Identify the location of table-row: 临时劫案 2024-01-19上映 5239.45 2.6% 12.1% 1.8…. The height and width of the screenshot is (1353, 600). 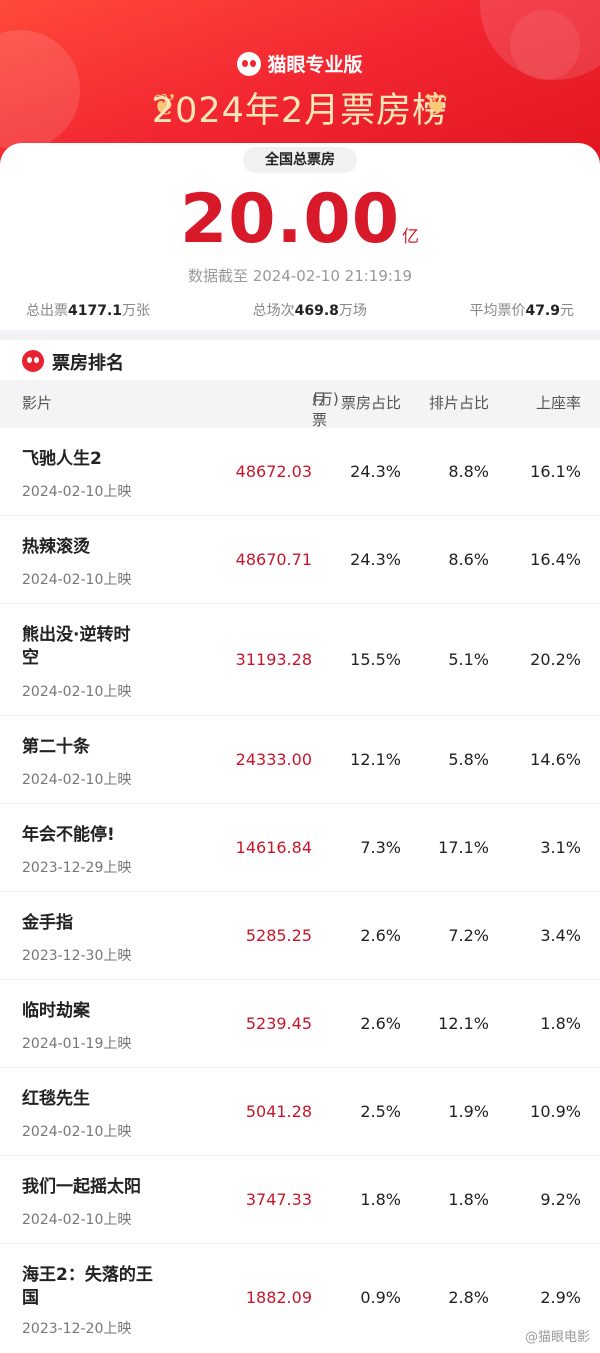
(300, 1024).